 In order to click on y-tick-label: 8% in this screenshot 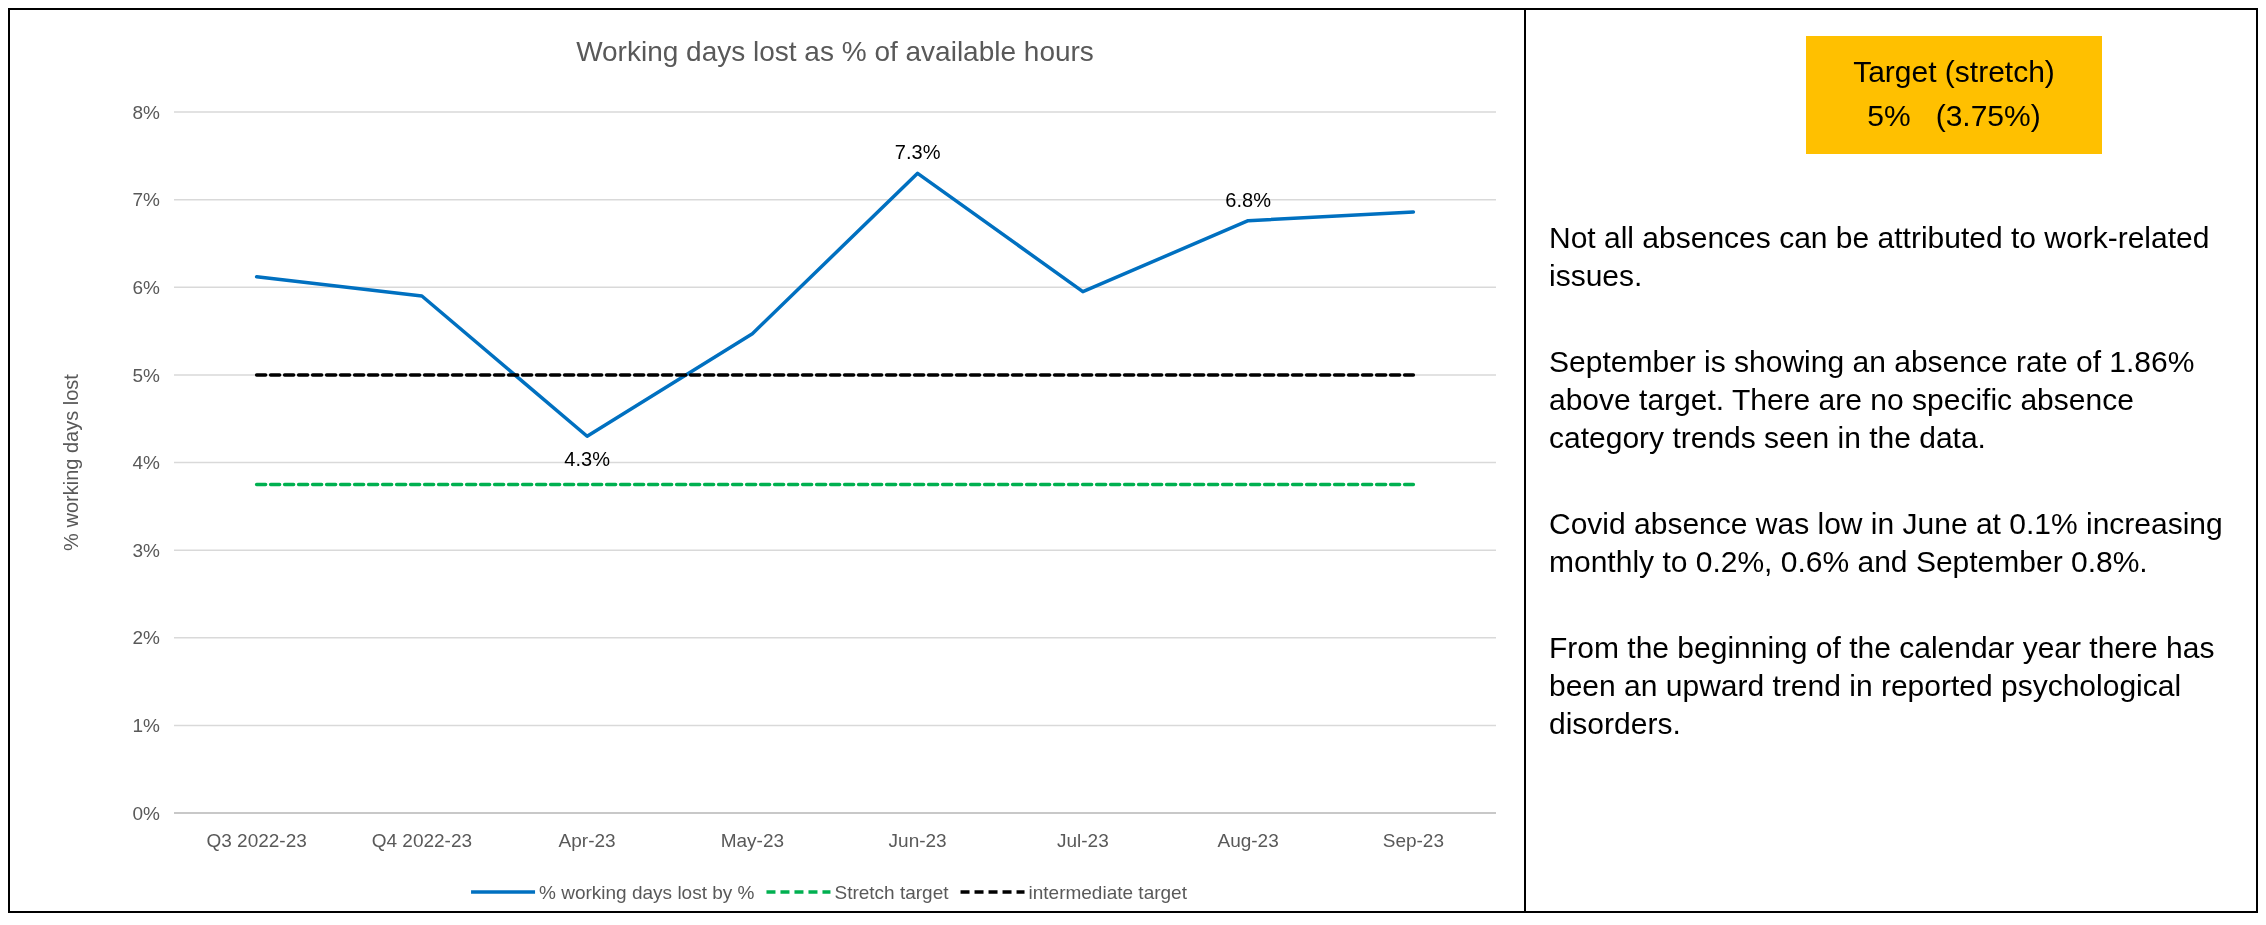, I will do `click(146, 112)`.